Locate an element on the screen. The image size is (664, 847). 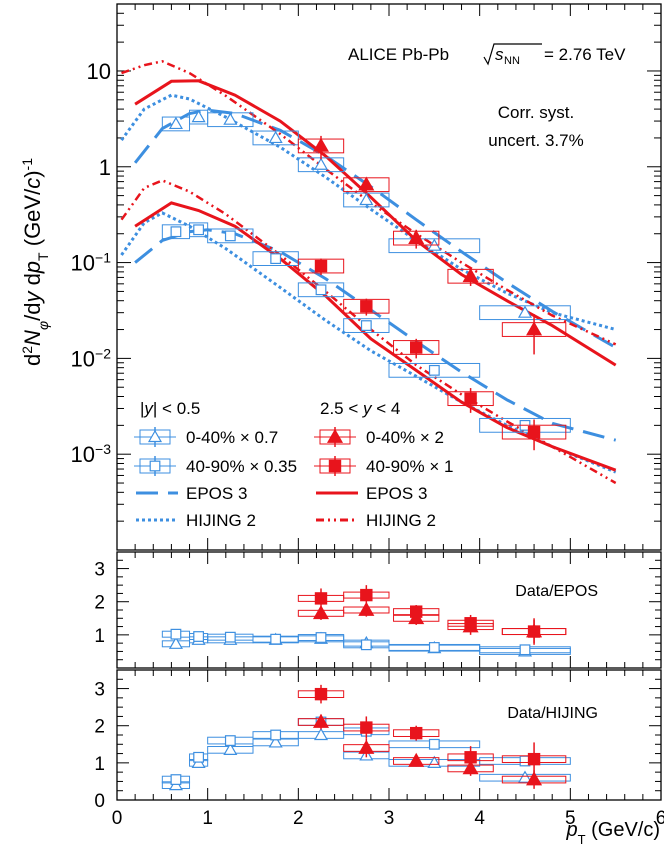
legend-fwd-hijing: HIJING 2 is located at coordinates (376, 520).